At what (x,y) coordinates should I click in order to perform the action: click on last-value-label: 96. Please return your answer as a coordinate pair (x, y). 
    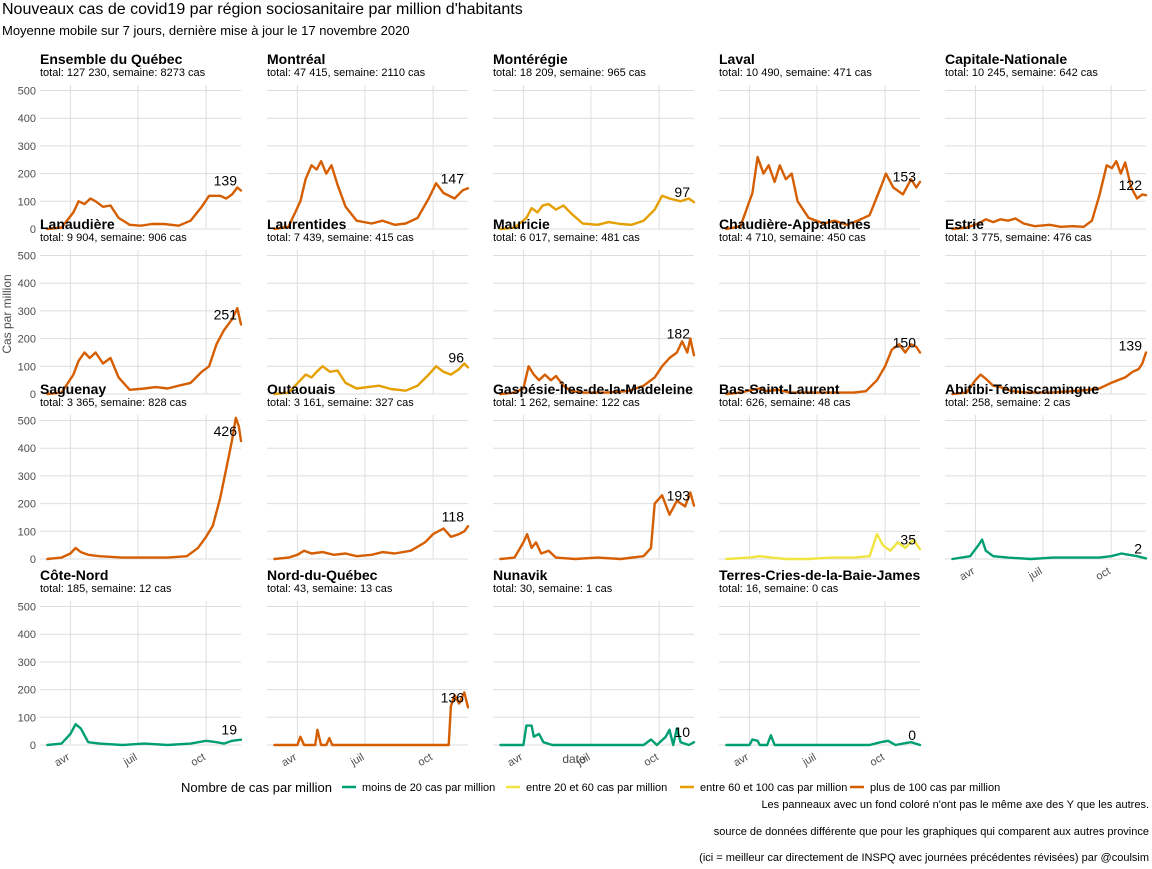
    Looking at the image, I should click on (456, 357).